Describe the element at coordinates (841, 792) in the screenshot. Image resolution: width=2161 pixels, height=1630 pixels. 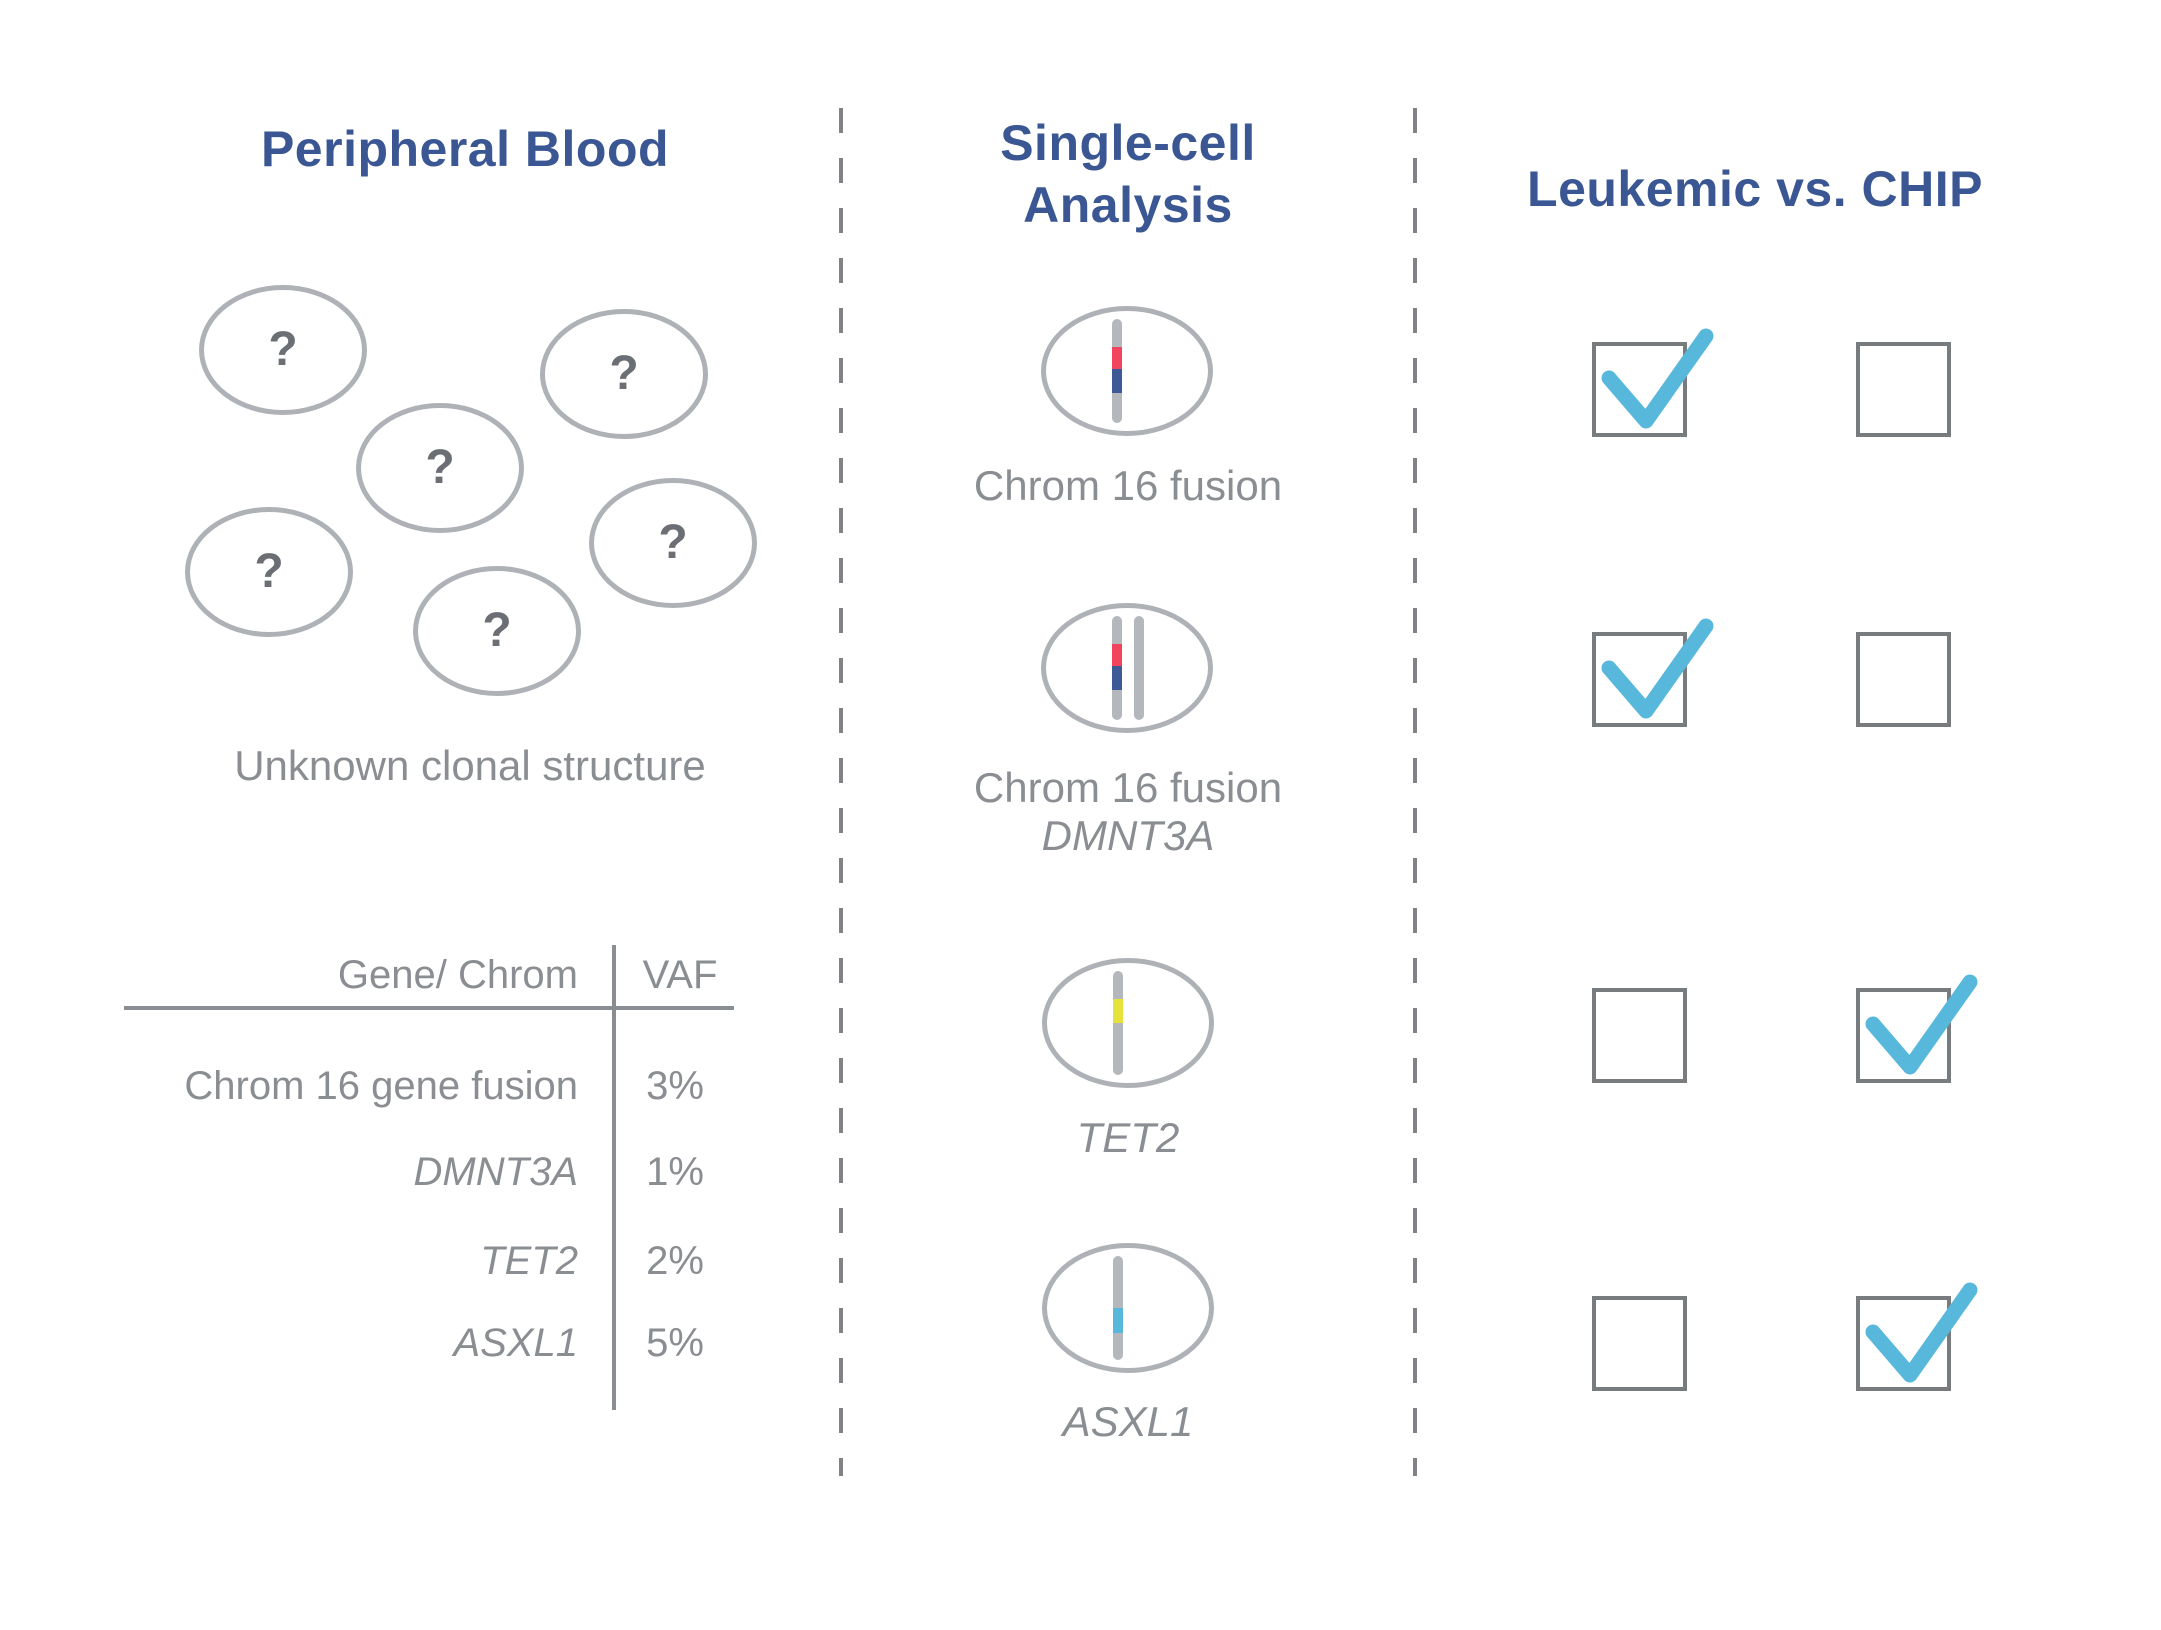
I see `dashed-divider-left` at that location.